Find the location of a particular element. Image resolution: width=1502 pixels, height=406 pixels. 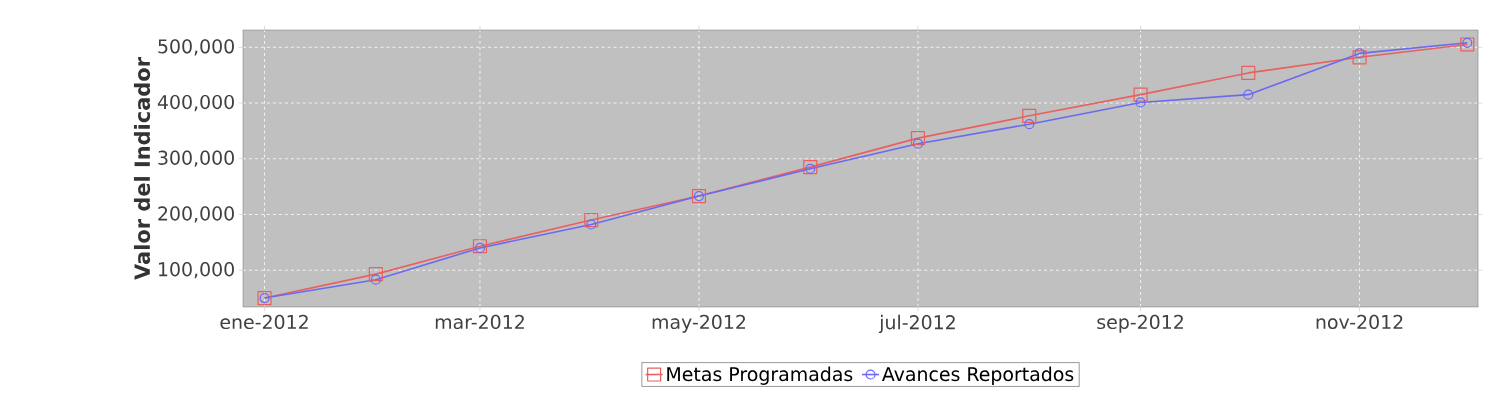

y-tick-label: 300,000 is located at coordinates (196, 158).